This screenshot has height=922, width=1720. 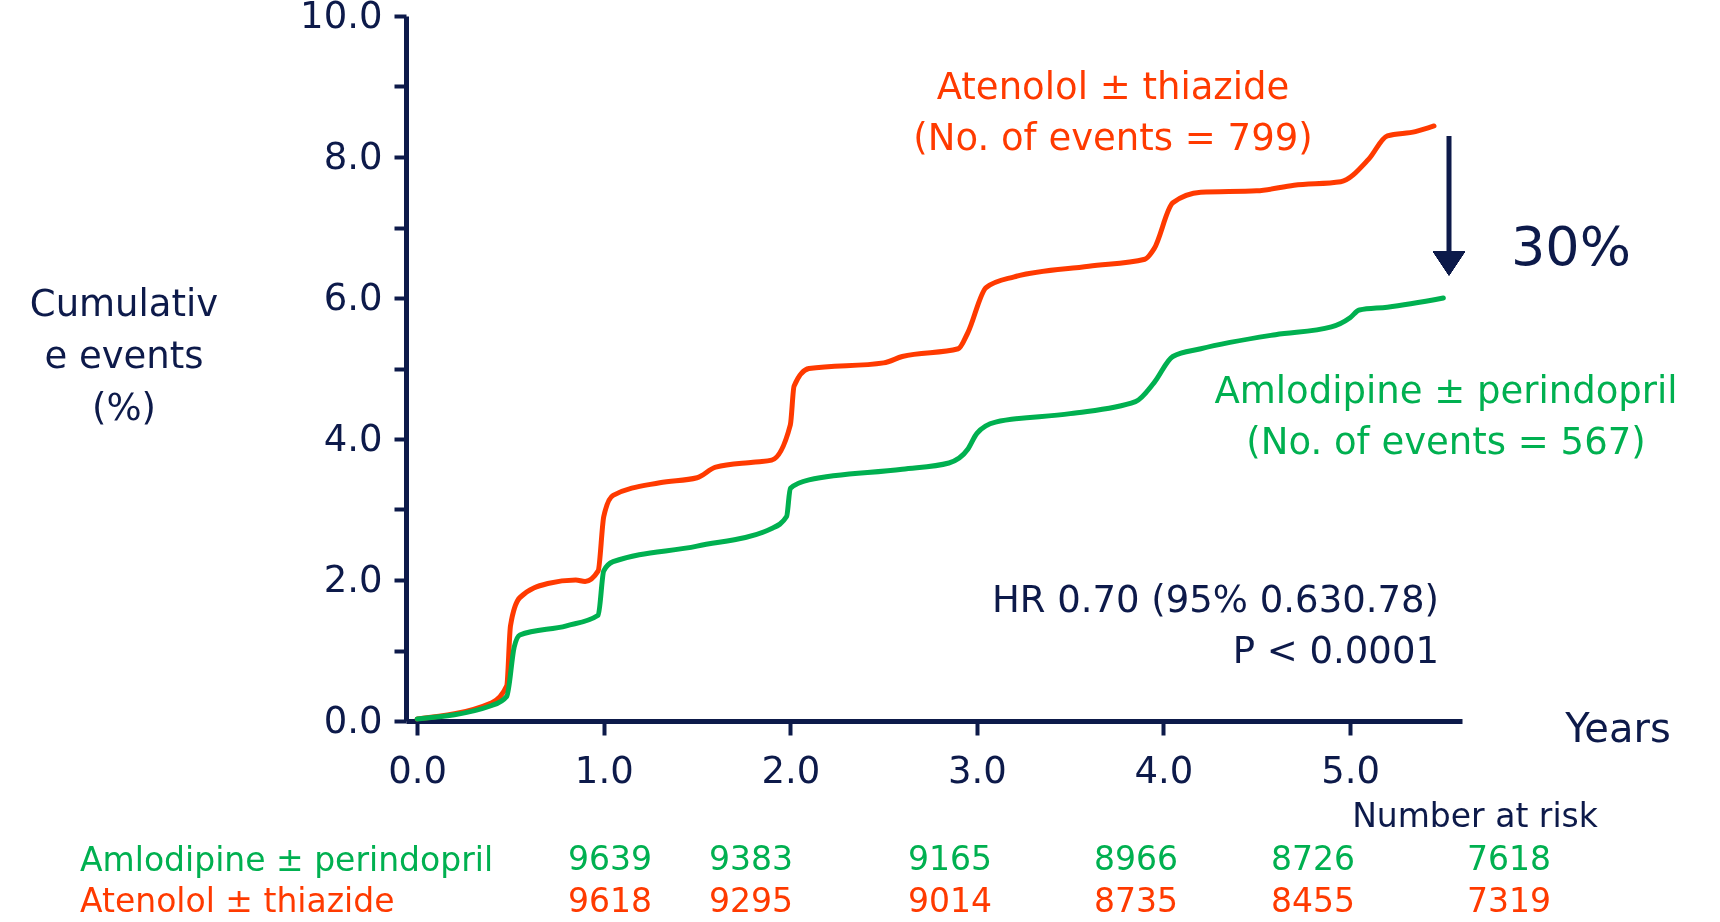 What do you see at coordinates (287, 859) in the screenshot?
I see `text: Amlodipine ± perindopril` at bounding box center [287, 859].